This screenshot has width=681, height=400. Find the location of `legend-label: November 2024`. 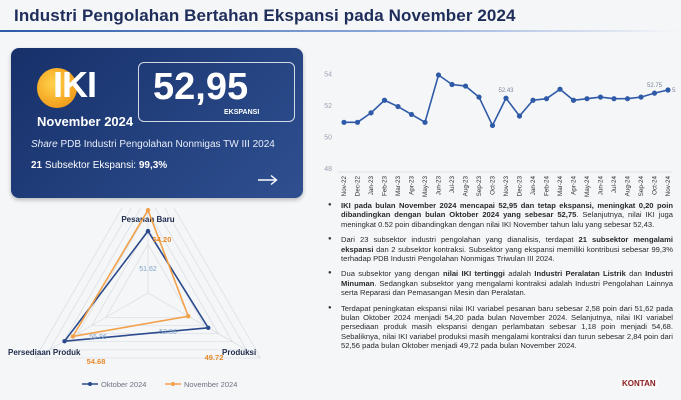

legend-label: November 2024 is located at coordinates (210, 384).